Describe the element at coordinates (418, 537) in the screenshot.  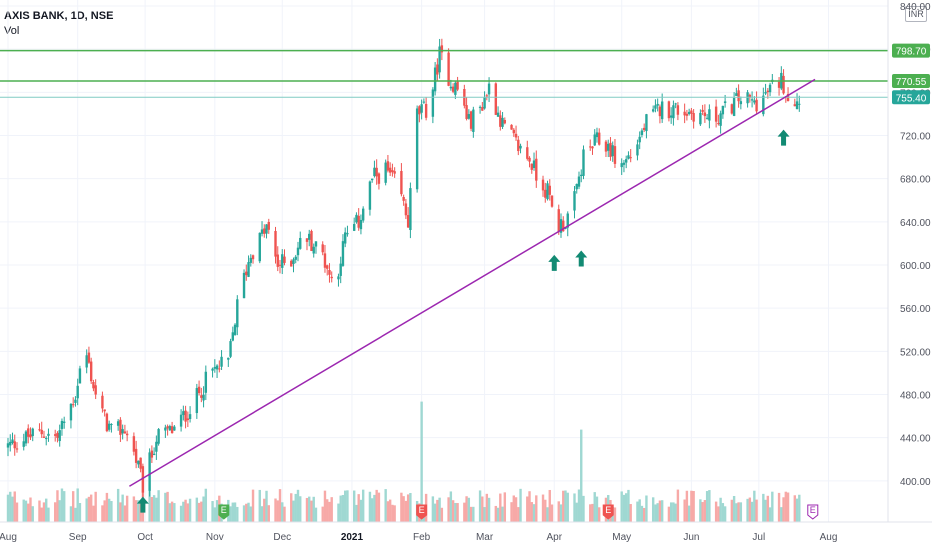
I see `time-axis: Aug Sep Oct Nov Dec 2021 Feb Mar Apr May Jun Jul Aug` at that location.